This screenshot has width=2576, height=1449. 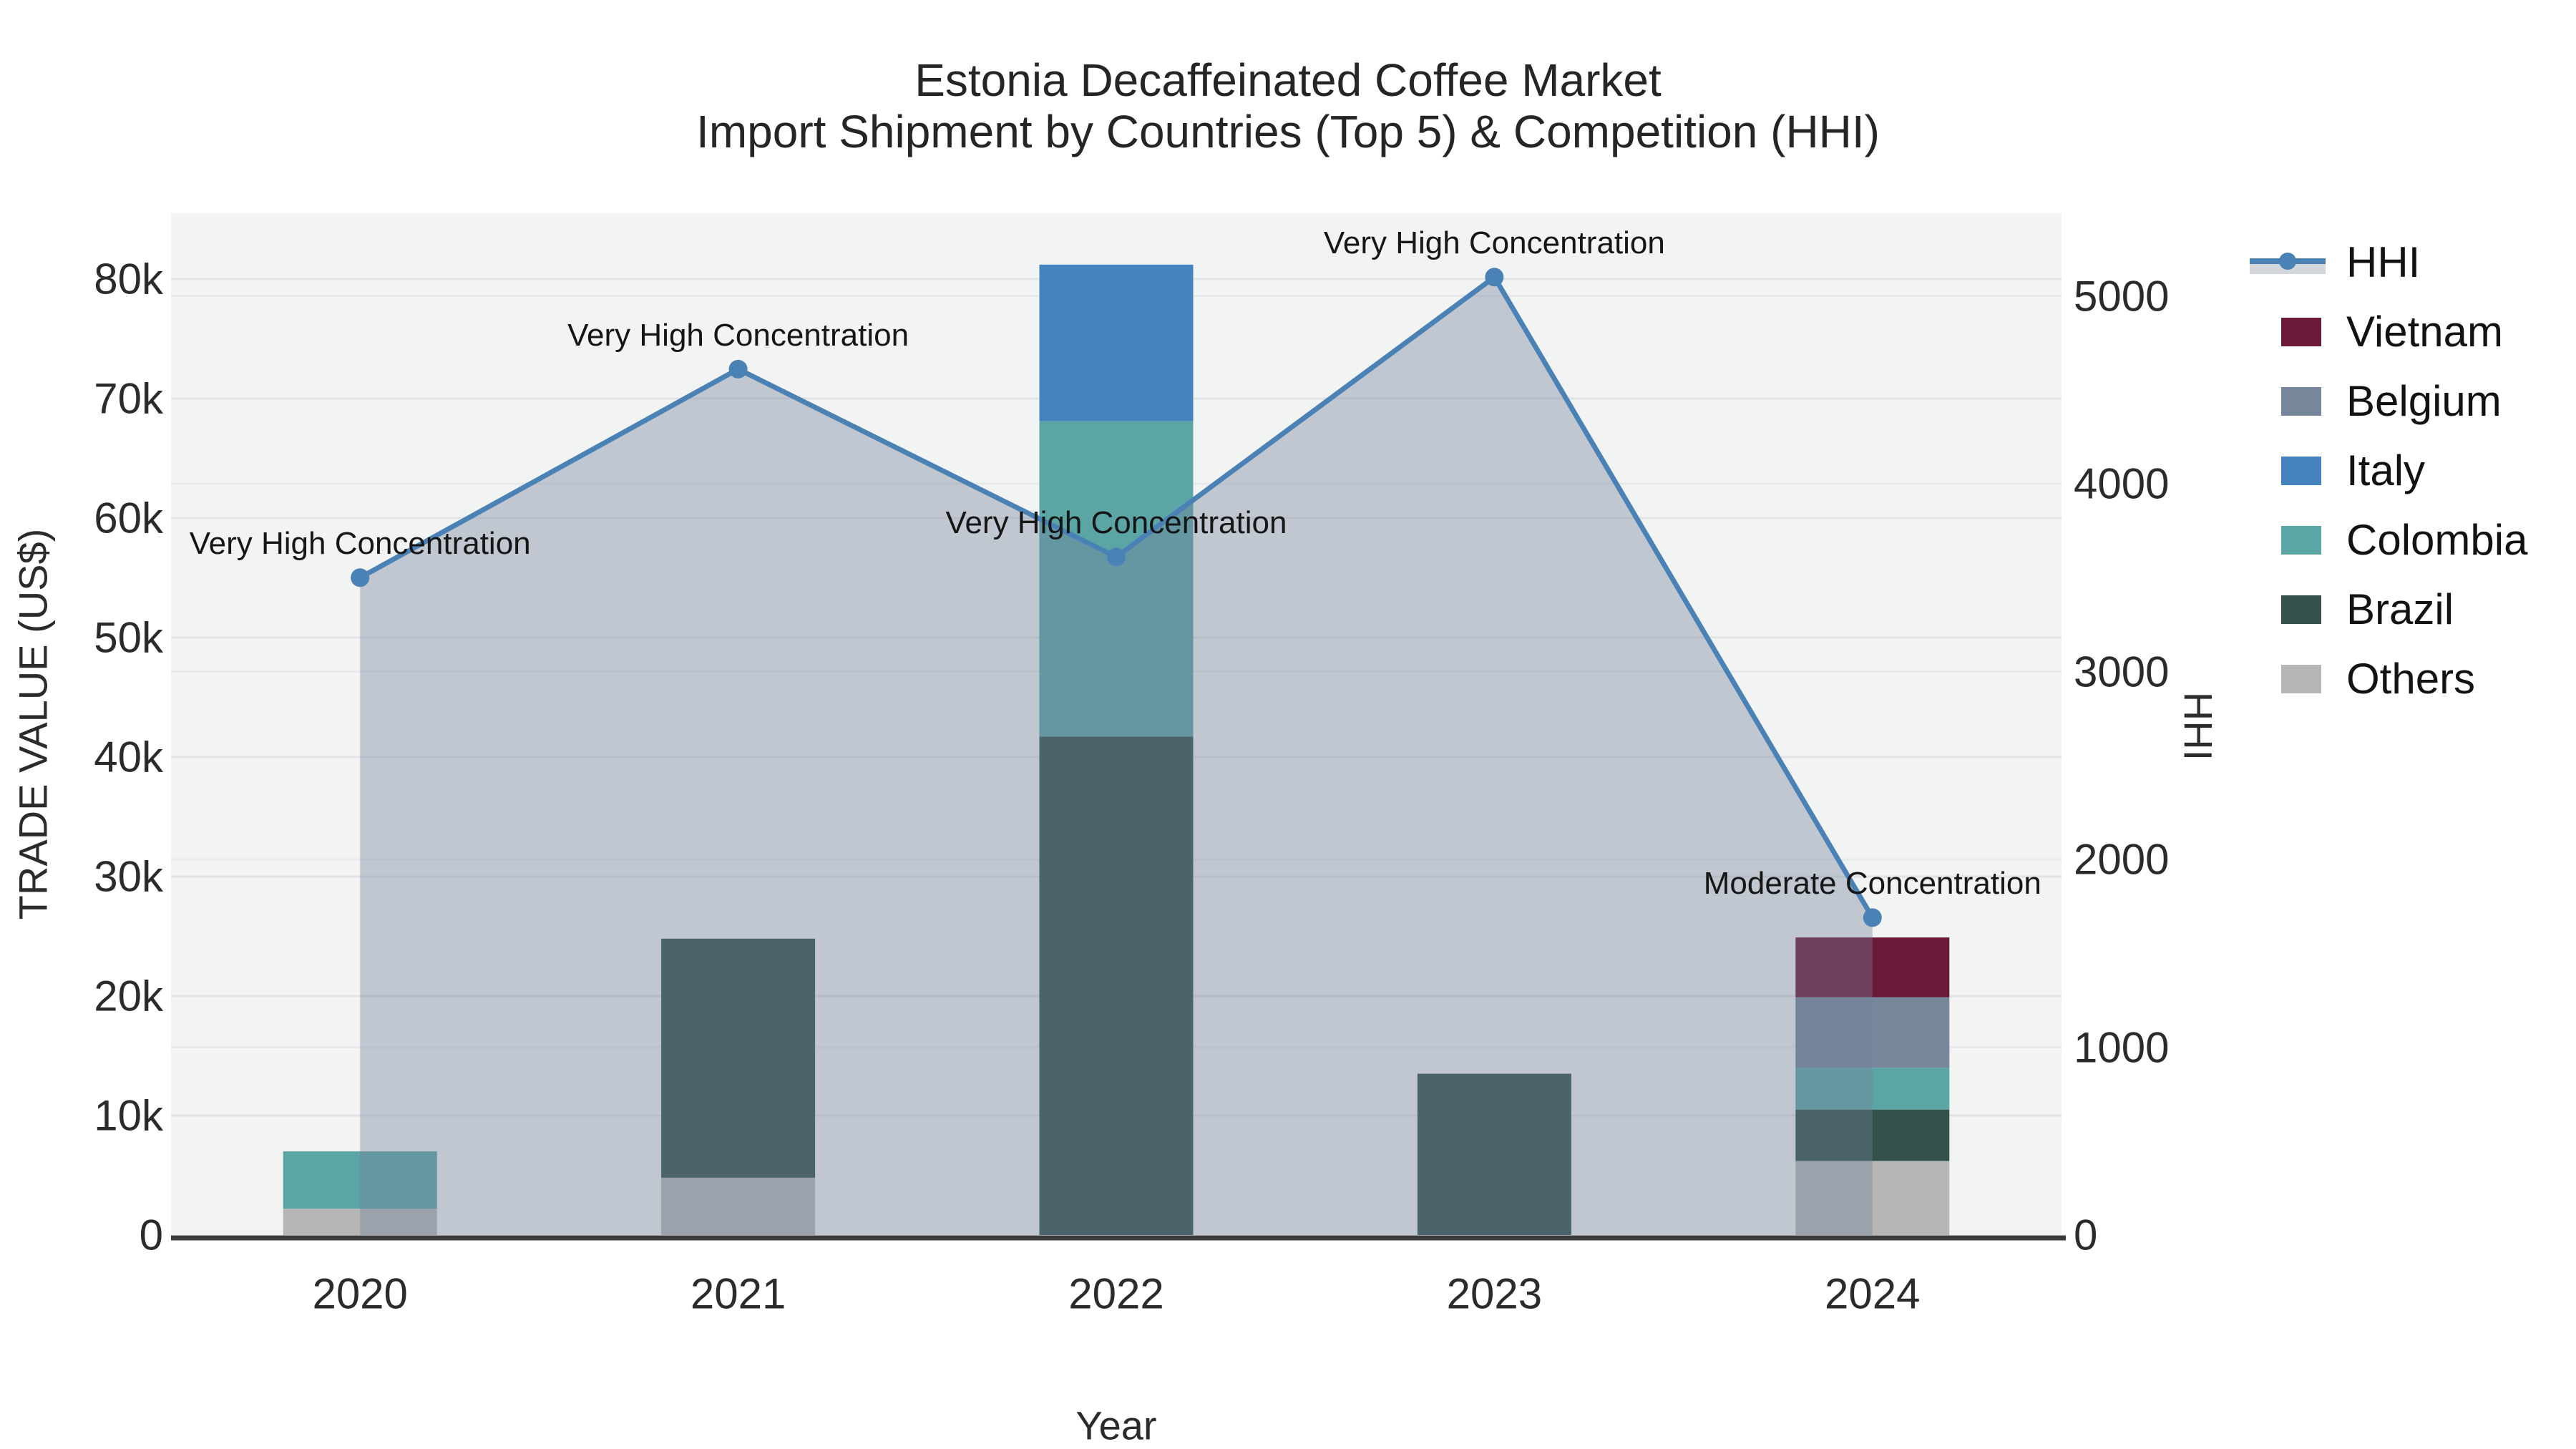 What do you see at coordinates (1872, 917) in the screenshot?
I see `hhi-marker-2024` at bounding box center [1872, 917].